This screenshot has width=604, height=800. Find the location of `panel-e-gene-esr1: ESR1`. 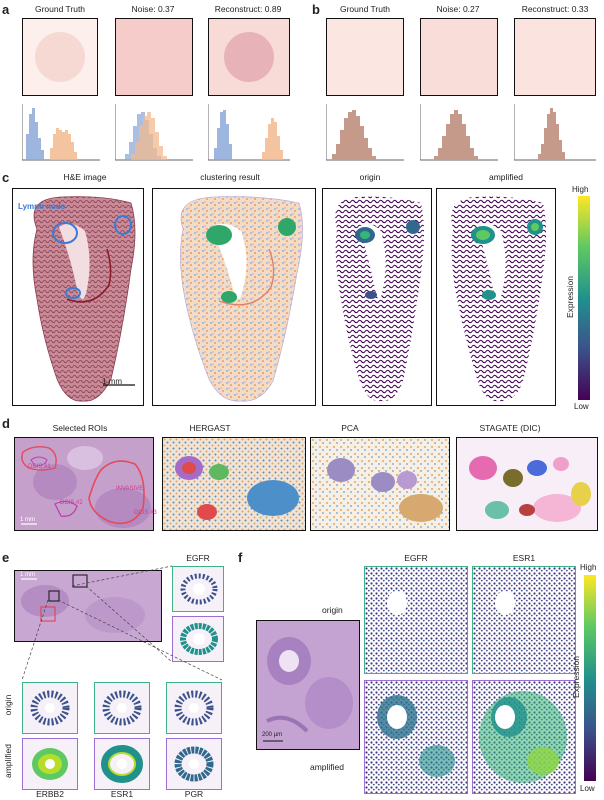

panel-e-gene-esr1: ESR1 is located at coordinates (122, 794).